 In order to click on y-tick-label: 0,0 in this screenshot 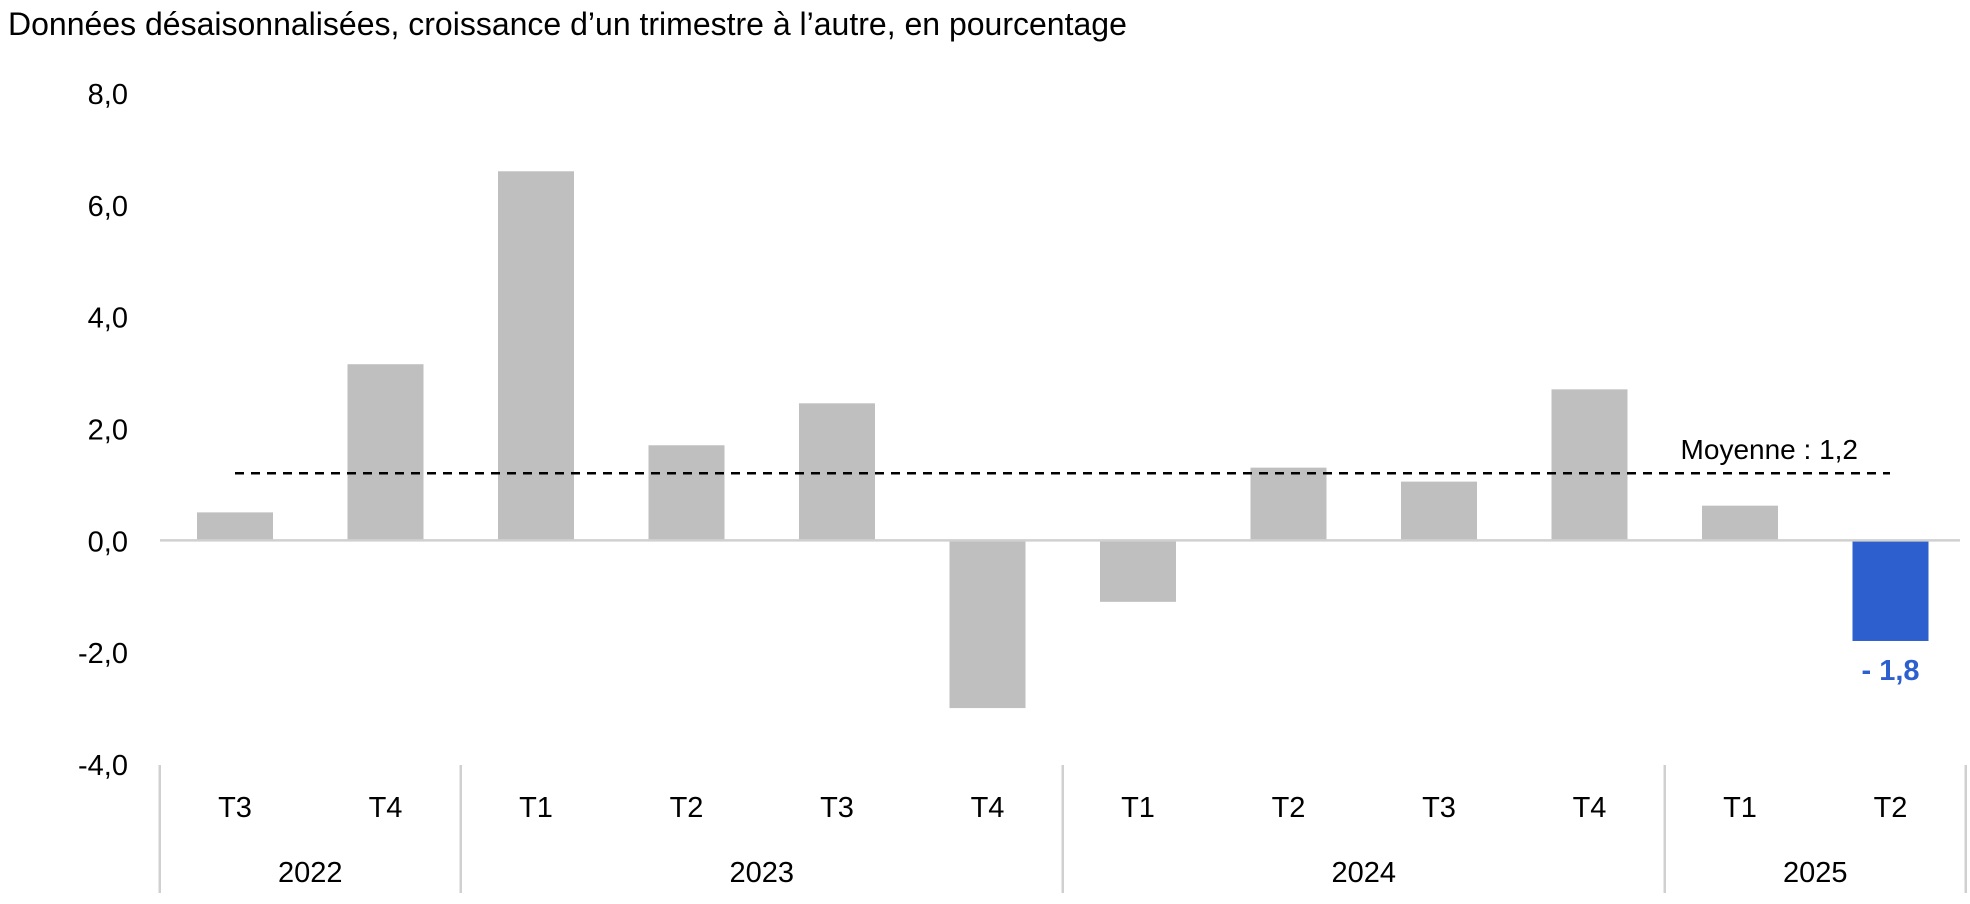, I will do `click(108, 542)`.